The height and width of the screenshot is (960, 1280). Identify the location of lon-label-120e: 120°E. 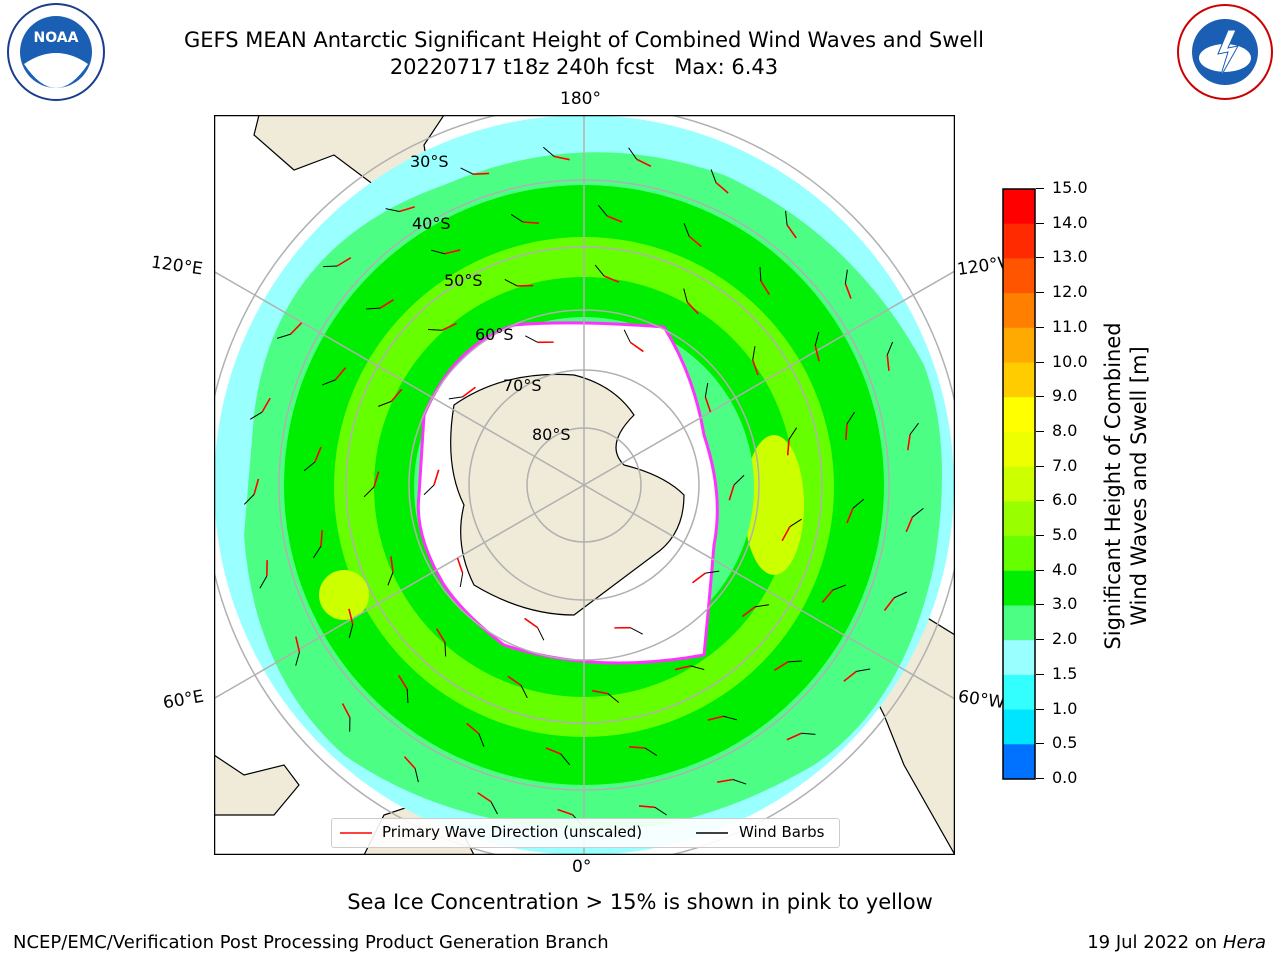
(176, 266).